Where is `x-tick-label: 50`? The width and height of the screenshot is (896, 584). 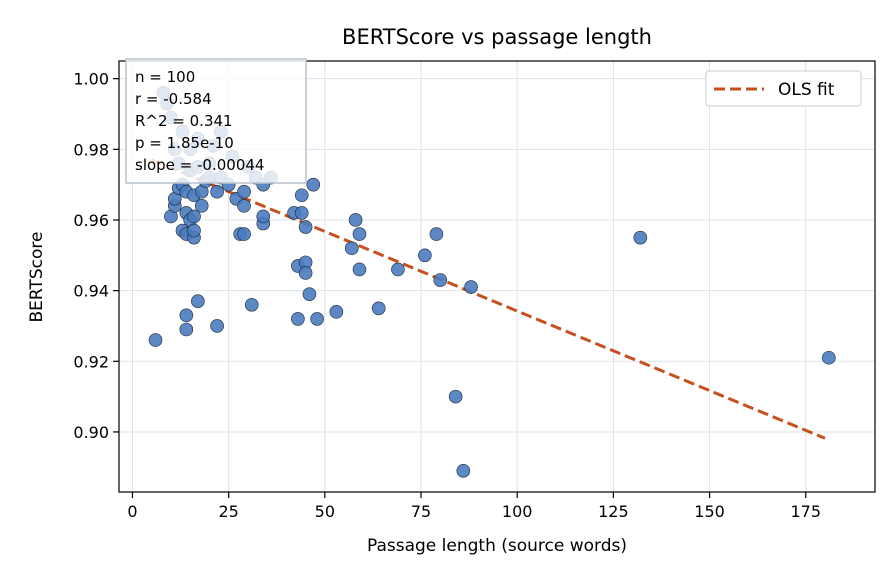 x-tick-label: 50 is located at coordinates (325, 511).